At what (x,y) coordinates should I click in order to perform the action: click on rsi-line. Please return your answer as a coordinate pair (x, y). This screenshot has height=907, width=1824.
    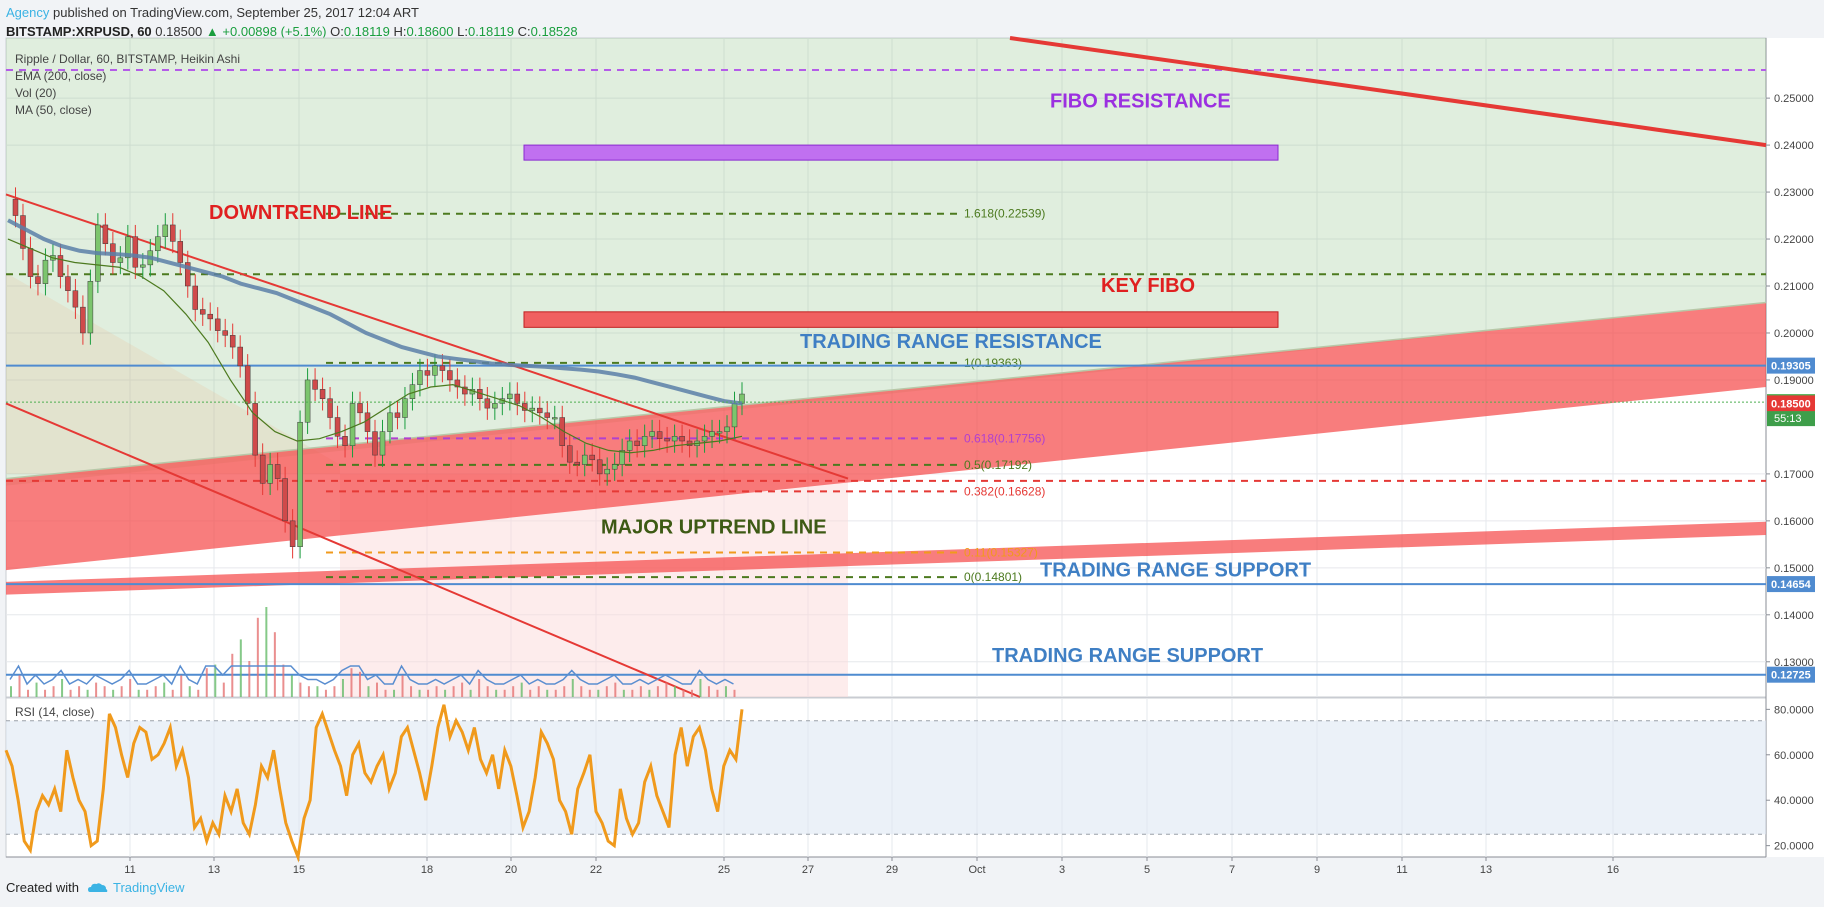
    Looking at the image, I should click on (374, 783).